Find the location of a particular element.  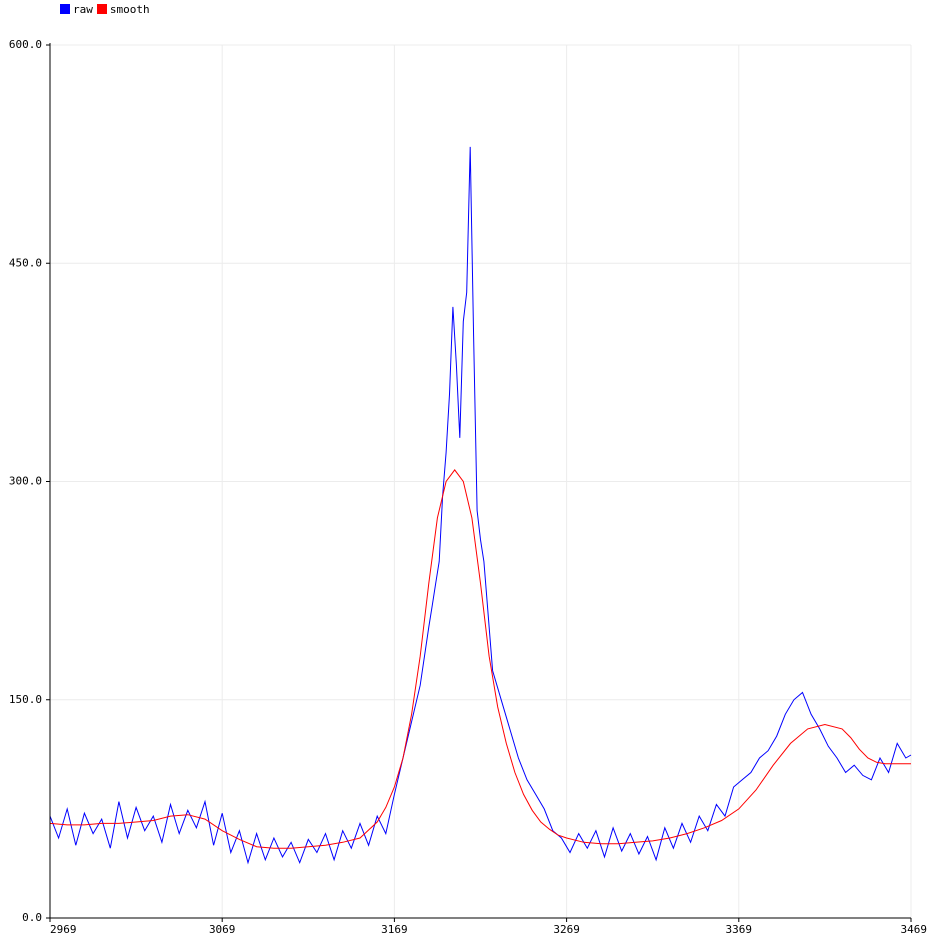

x-tick-label: 3069 is located at coordinates (222, 929).